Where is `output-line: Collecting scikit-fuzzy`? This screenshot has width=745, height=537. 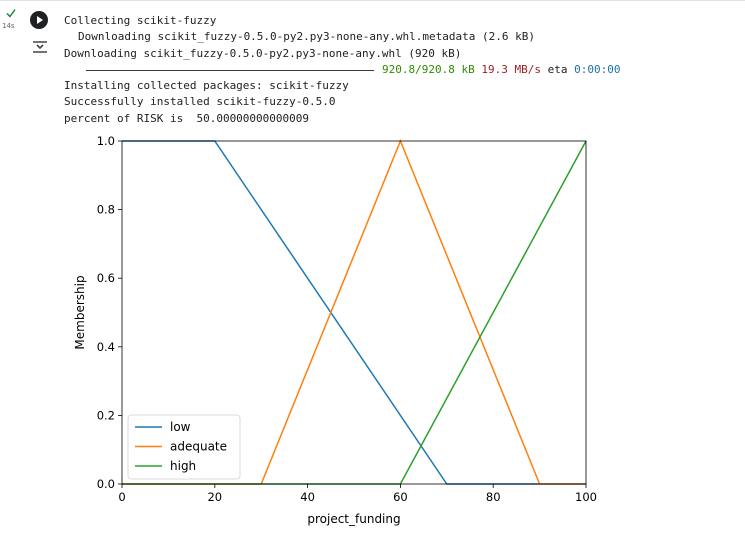 output-line: Collecting scikit-fuzzy is located at coordinates (140, 20).